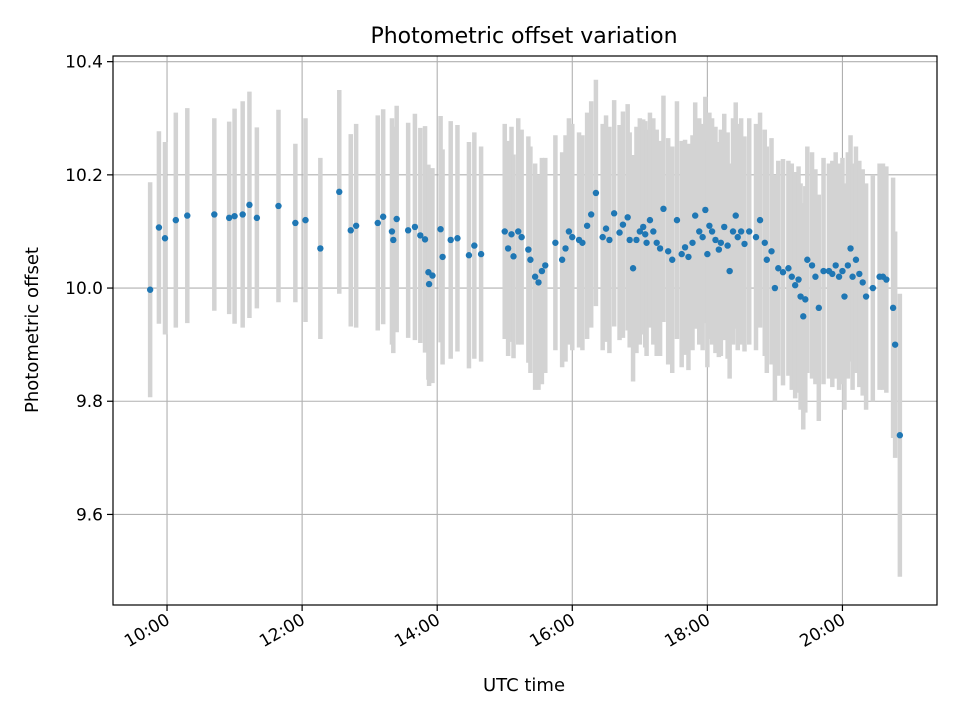  I want to click on y-tick-label: 9.8, so click(89, 402).